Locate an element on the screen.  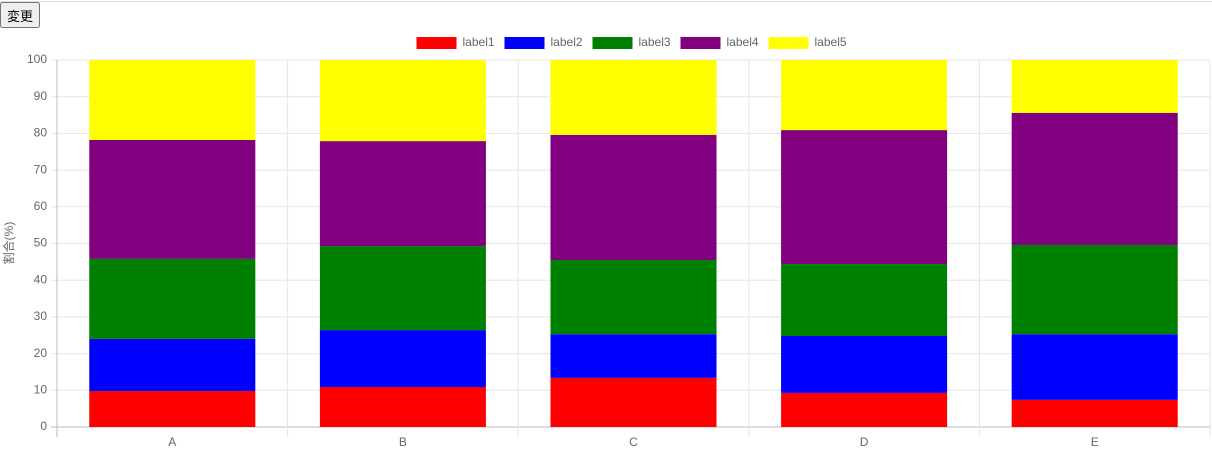
y-tick-label: 90 is located at coordinates (41, 96).